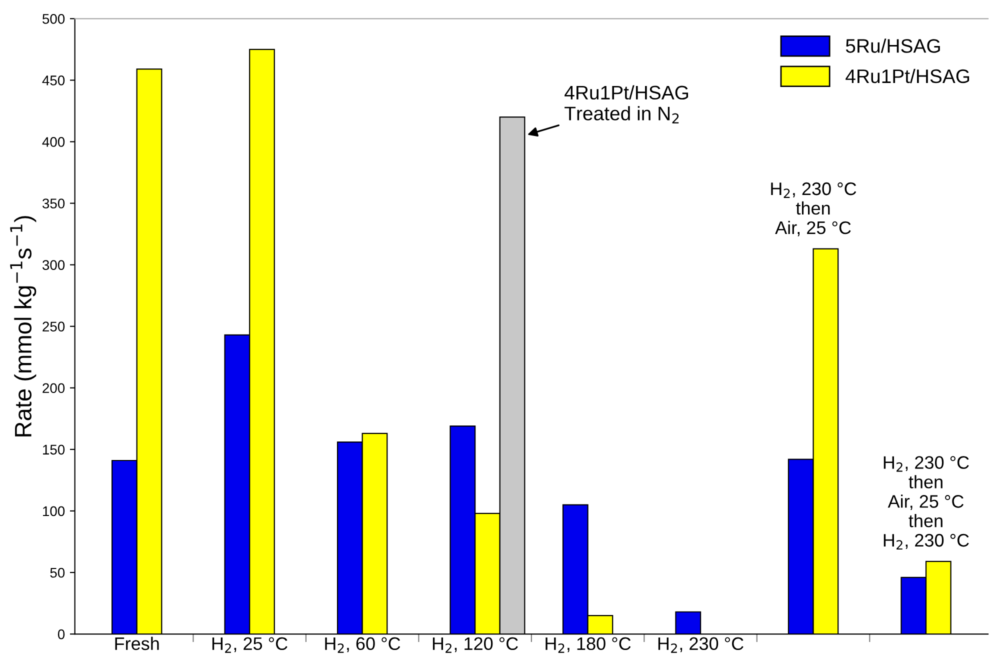 This screenshot has height=666, width=998. What do you see at coordinates (893, 45) in the screenshot?
I see `legend-label: 5Ru/HSAG` at bounding box center [893, 45].